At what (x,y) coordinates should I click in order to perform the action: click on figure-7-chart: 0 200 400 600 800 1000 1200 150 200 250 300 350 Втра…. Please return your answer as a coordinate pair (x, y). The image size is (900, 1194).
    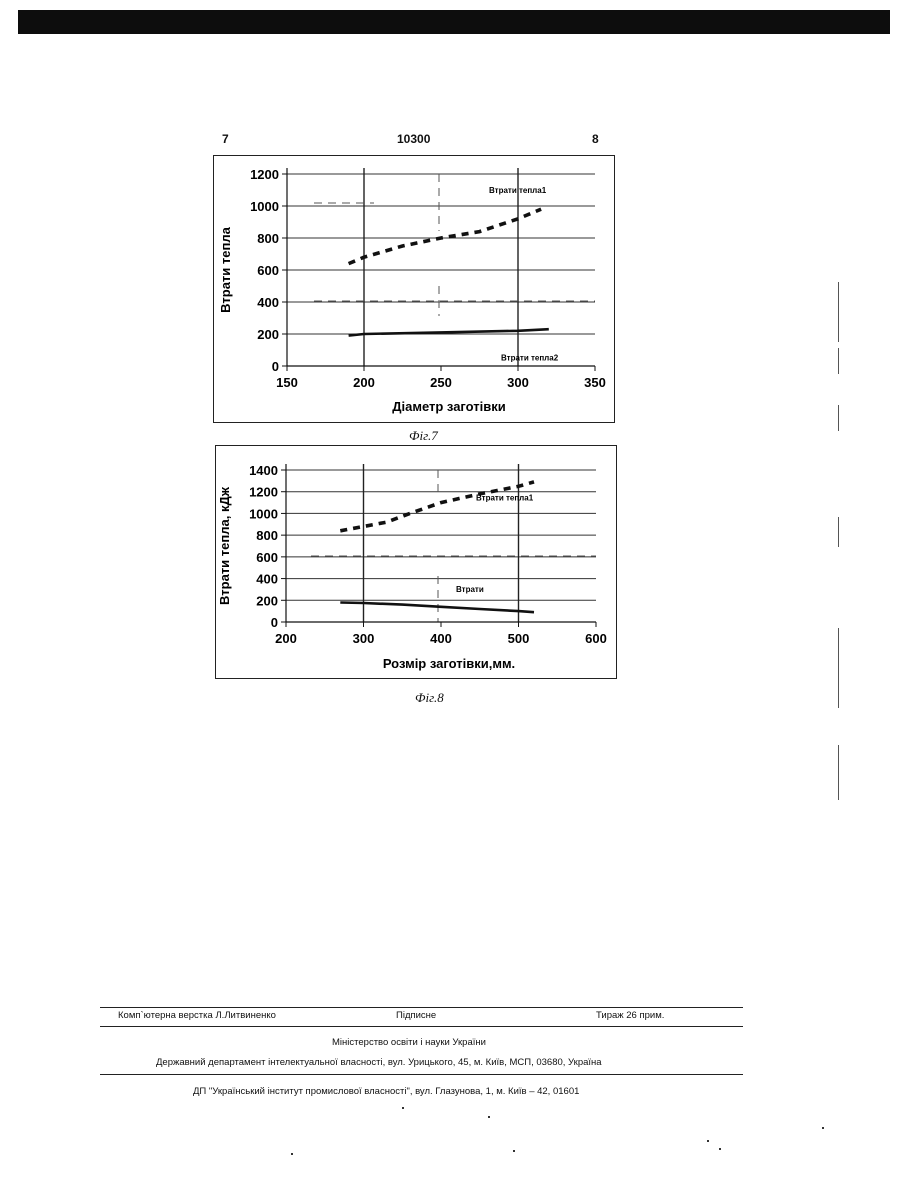
    Looking at the image, I should click on (414, 289).